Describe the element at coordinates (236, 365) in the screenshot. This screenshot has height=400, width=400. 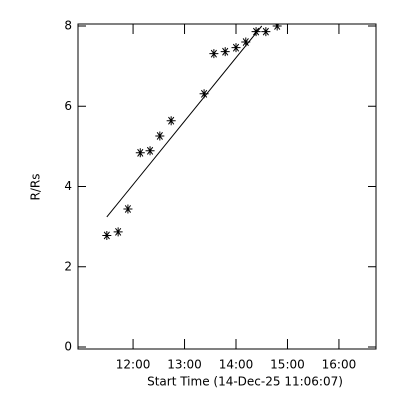
I see `x-tick-label: 14:00` at that location.